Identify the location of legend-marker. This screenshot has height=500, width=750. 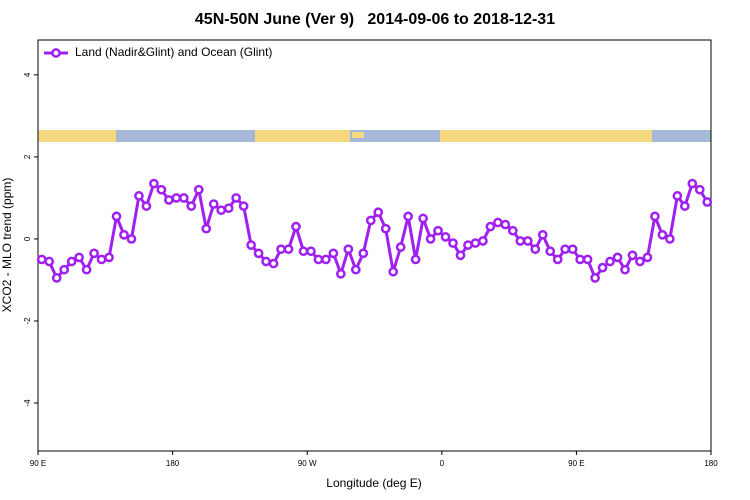
(56, 53).